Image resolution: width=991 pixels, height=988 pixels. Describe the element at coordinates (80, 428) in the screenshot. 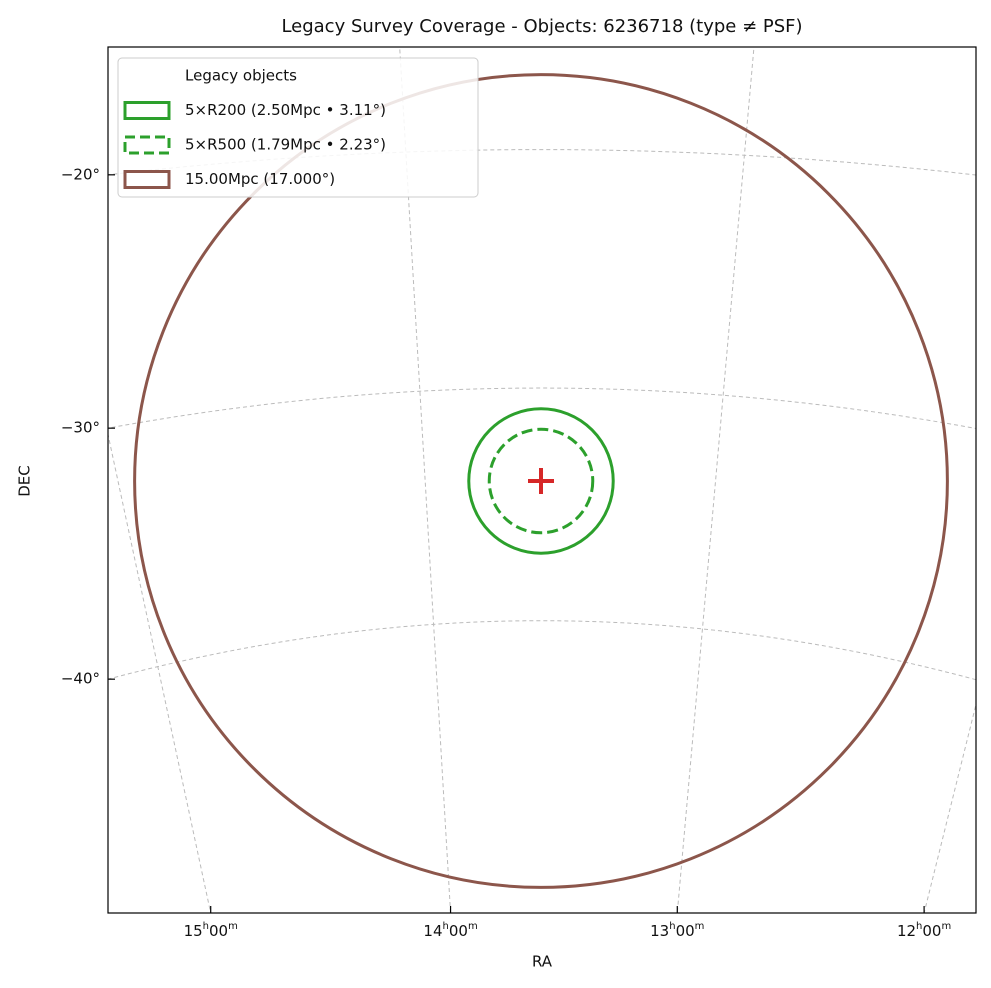

I see `y-tick-label: −30°` at that location.